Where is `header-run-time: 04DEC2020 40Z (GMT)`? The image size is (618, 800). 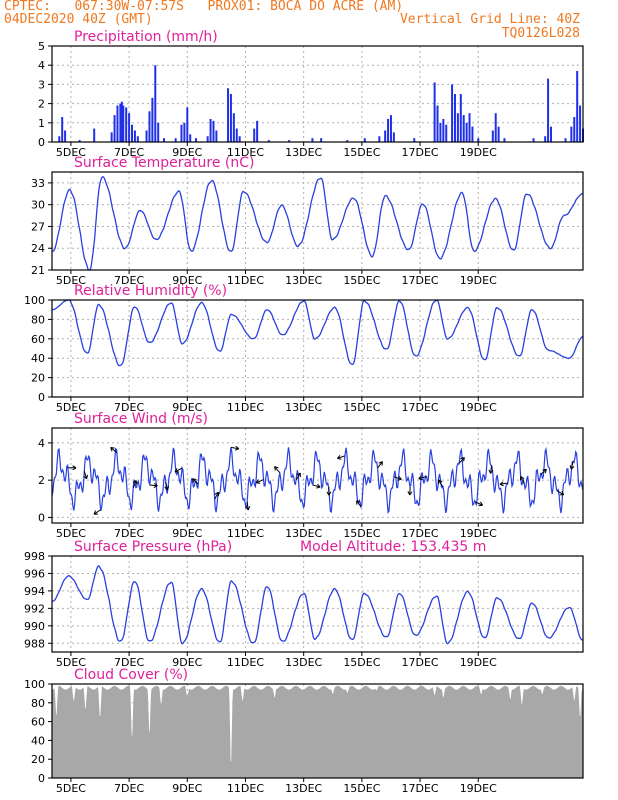
header-run-time: 04DEC2020 40Z (GMT) is located at coordinates (78, 19).